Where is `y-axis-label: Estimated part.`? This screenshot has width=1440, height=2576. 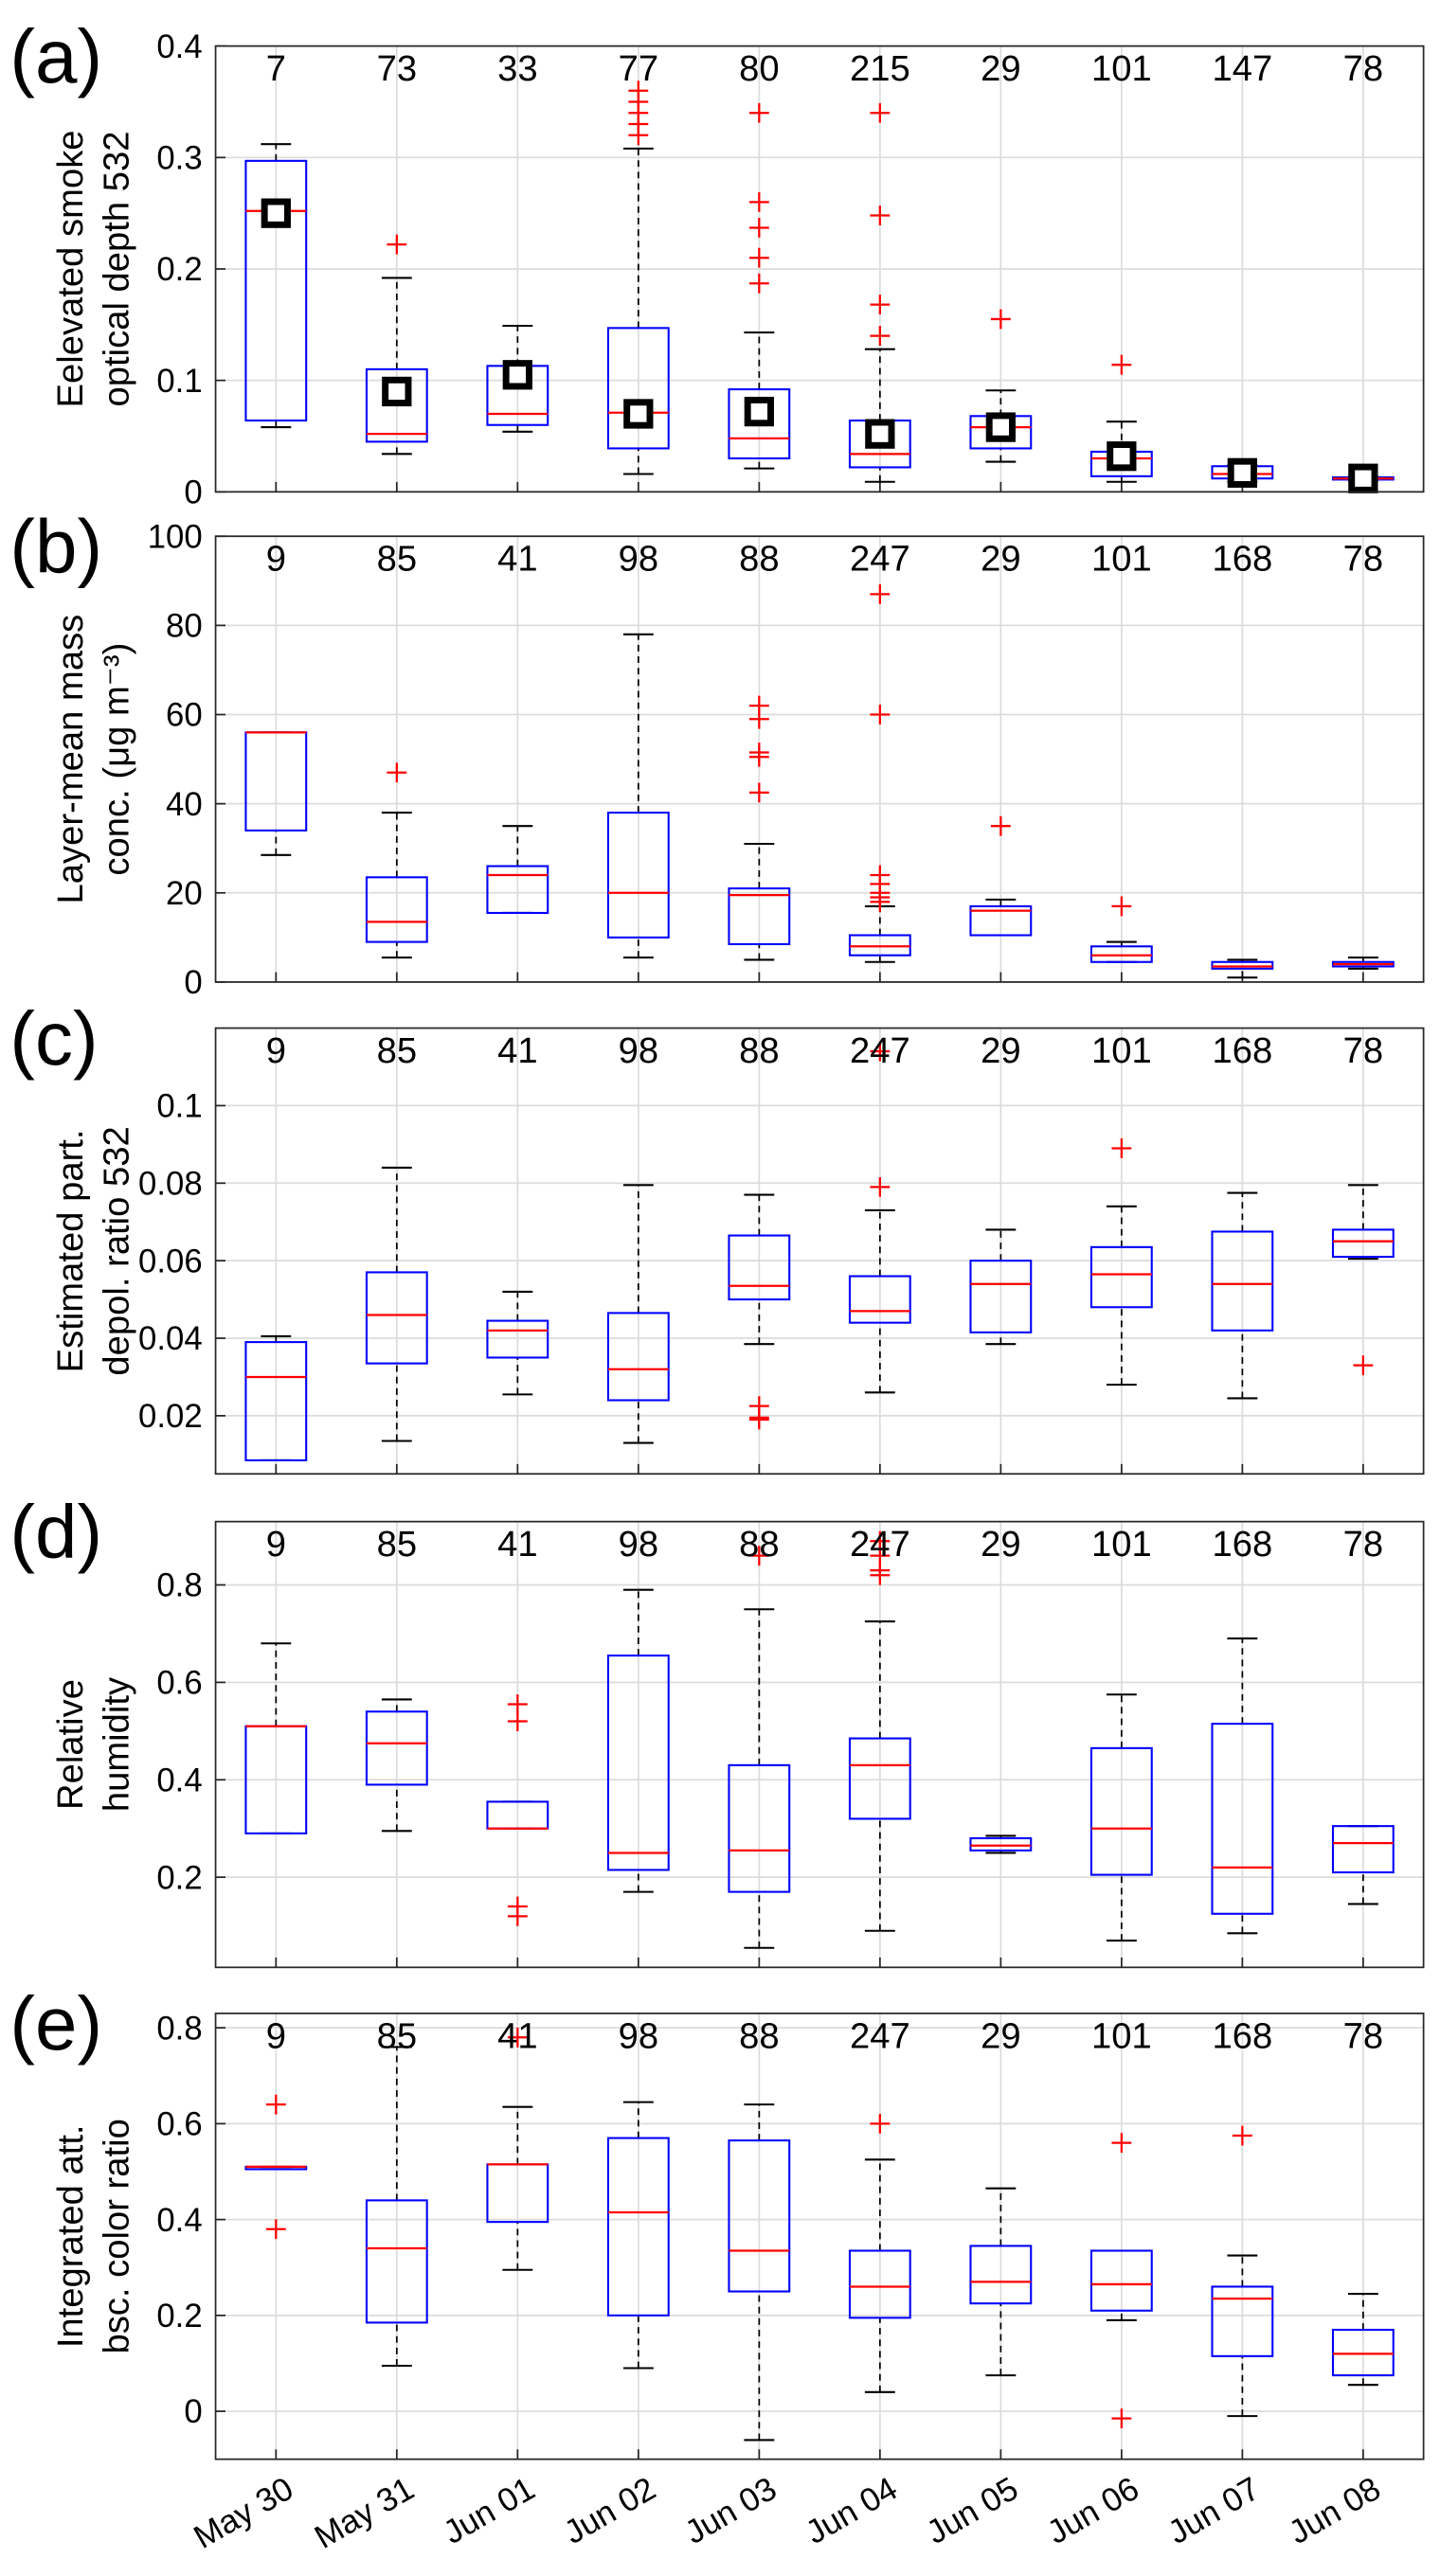 y-axis-label: Estimated part. is located at coordinates (70, 1250).